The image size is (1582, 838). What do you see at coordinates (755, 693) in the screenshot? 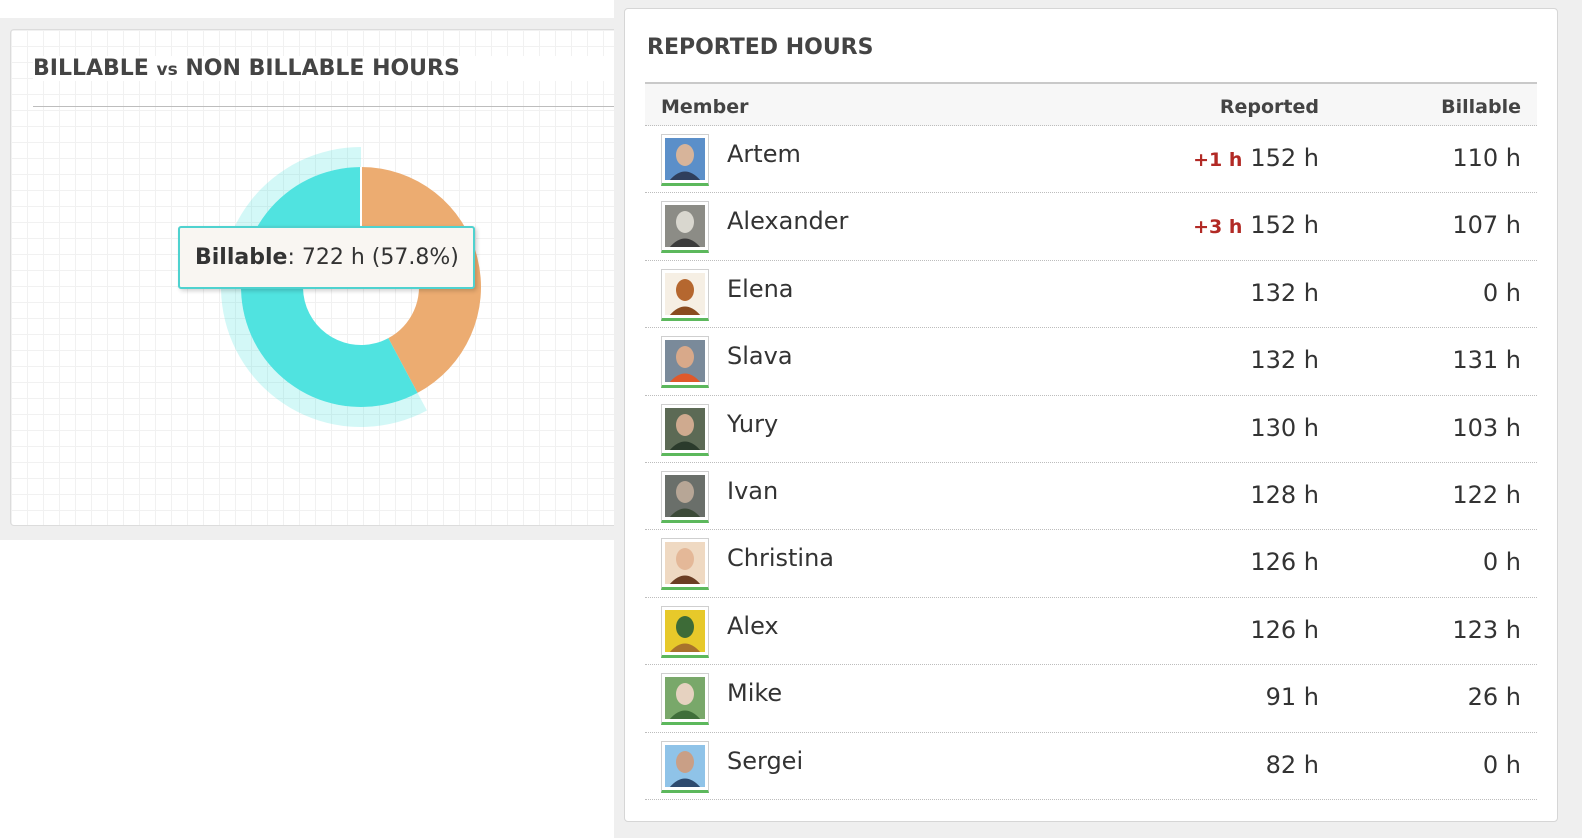
I see `member-name: Mike` at bounding box center [755, 693].